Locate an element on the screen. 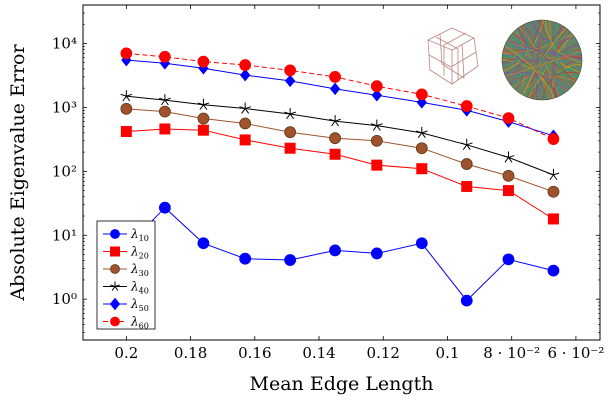  legend-label: λ50 is located at coordinates (139, 305).